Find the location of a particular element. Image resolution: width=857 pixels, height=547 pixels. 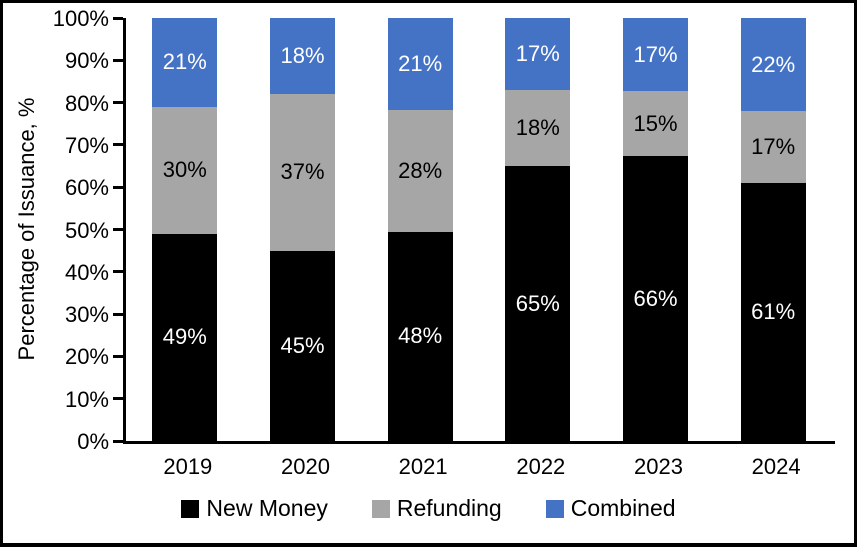

bar-value-label: 45% is located at coordinates (302, 345).